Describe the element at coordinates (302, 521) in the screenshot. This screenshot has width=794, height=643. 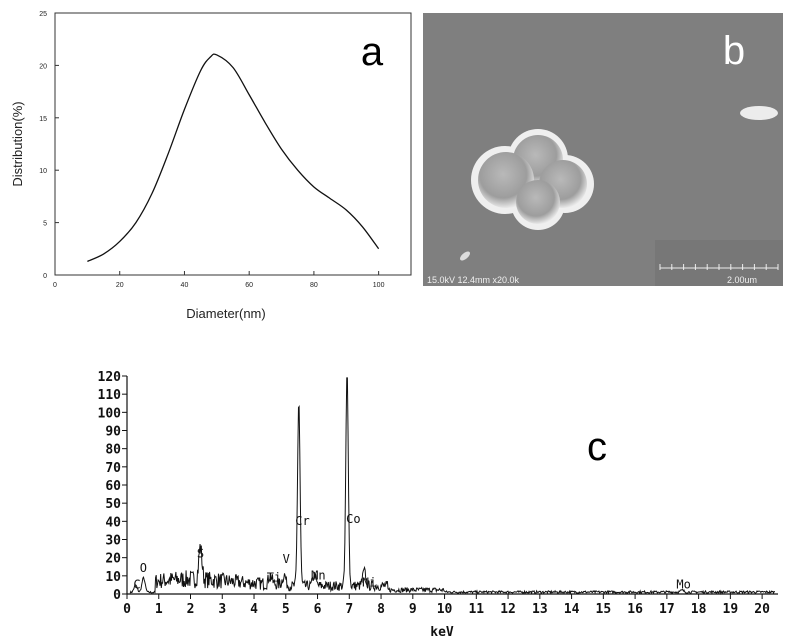
I see `panel-c-element-label: Cr` at that location.